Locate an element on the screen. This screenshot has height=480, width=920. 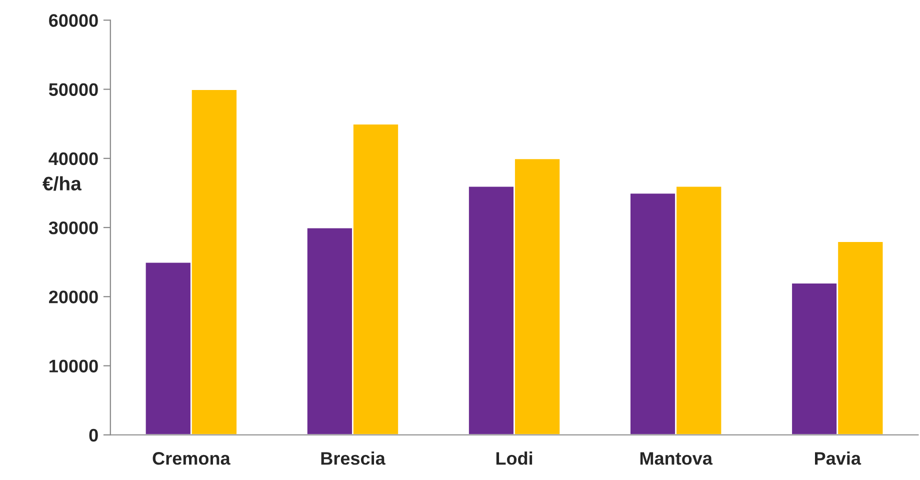
y-axis-title: €/ha is located at coordinates (62, 183).